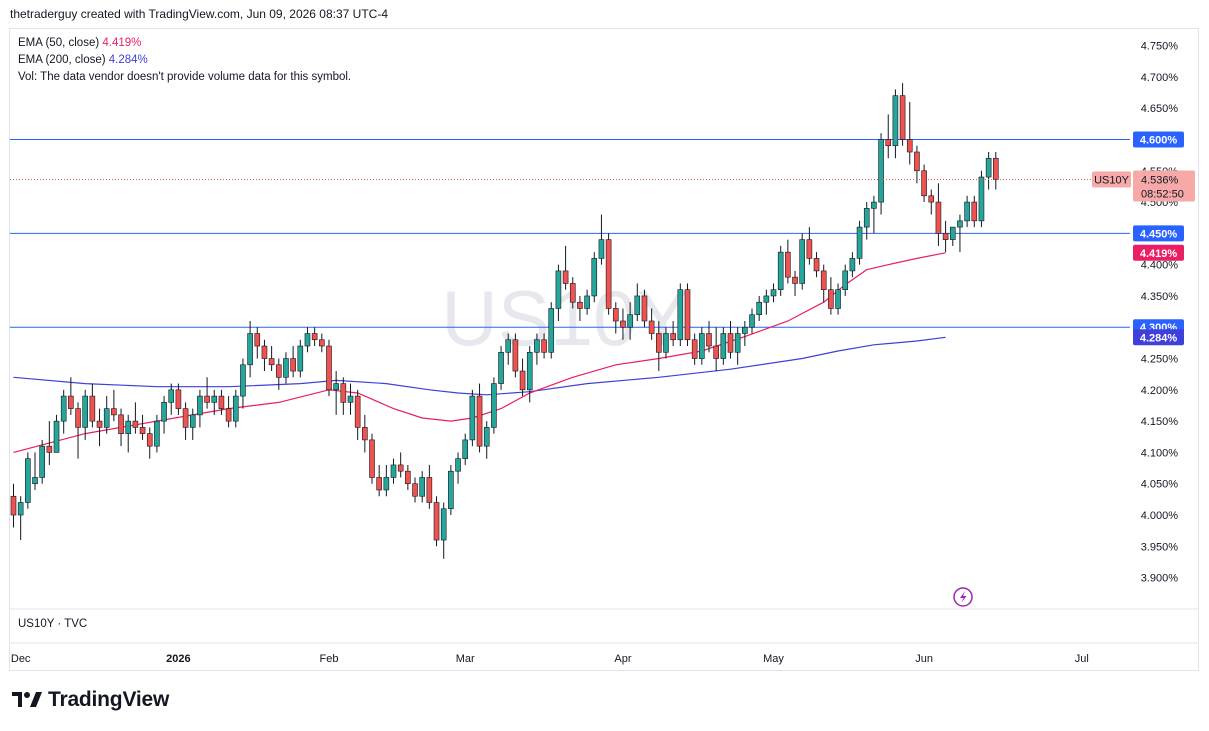 This screenshot has height=731, width=1209. Describe the element at coordinates (184, 43) in the screenshot. I see `legend-ema50: EMA (50, close) 4.419%` at that location.